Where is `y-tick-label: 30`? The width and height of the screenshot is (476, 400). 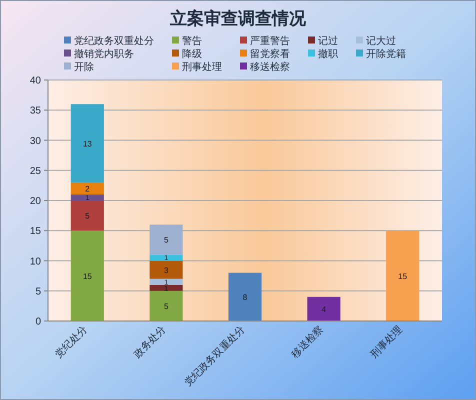
y-tick-label: 30 is located at coordinates (36, 141).